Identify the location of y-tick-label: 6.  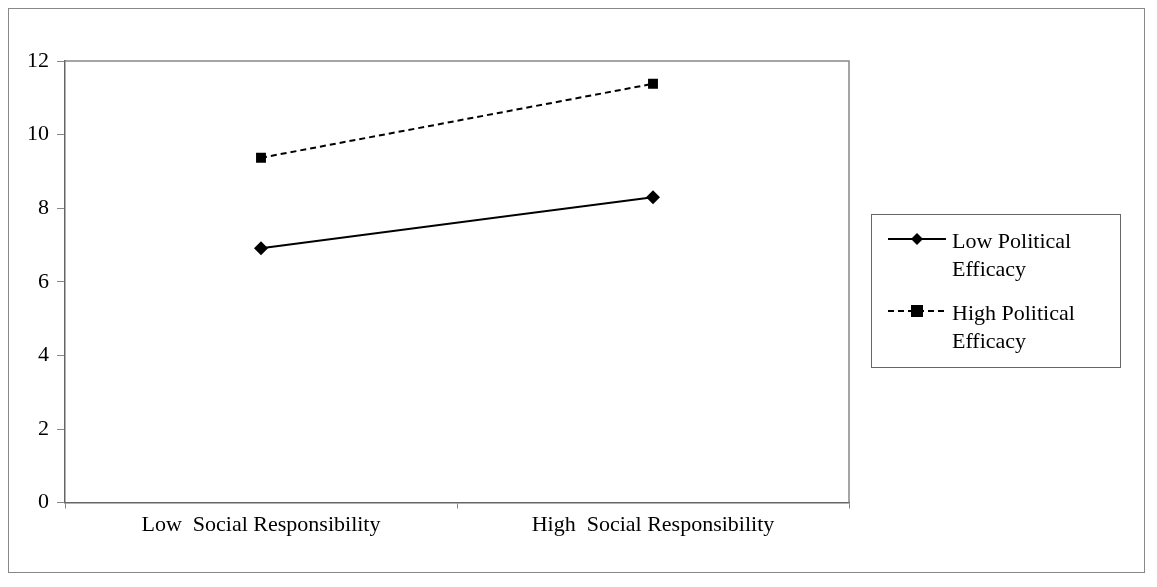
(43, 280).